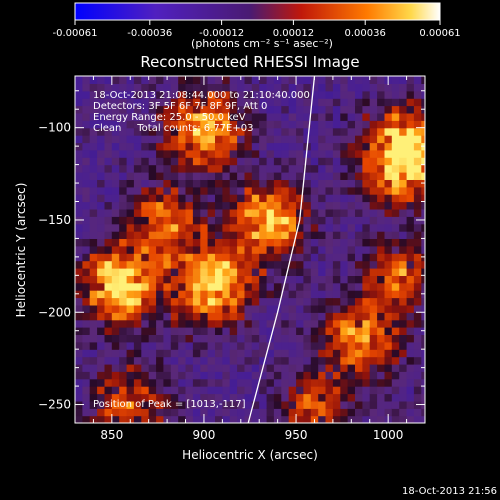  I want to click on colorbar-tick-label: 0.00061, so click(439, 33).